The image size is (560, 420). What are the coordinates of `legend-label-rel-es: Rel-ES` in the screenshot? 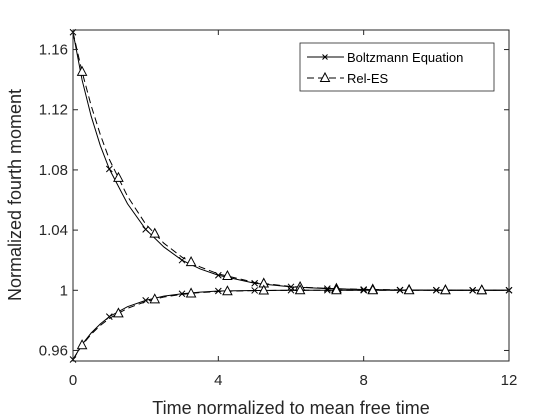 It's located at (368, 78).